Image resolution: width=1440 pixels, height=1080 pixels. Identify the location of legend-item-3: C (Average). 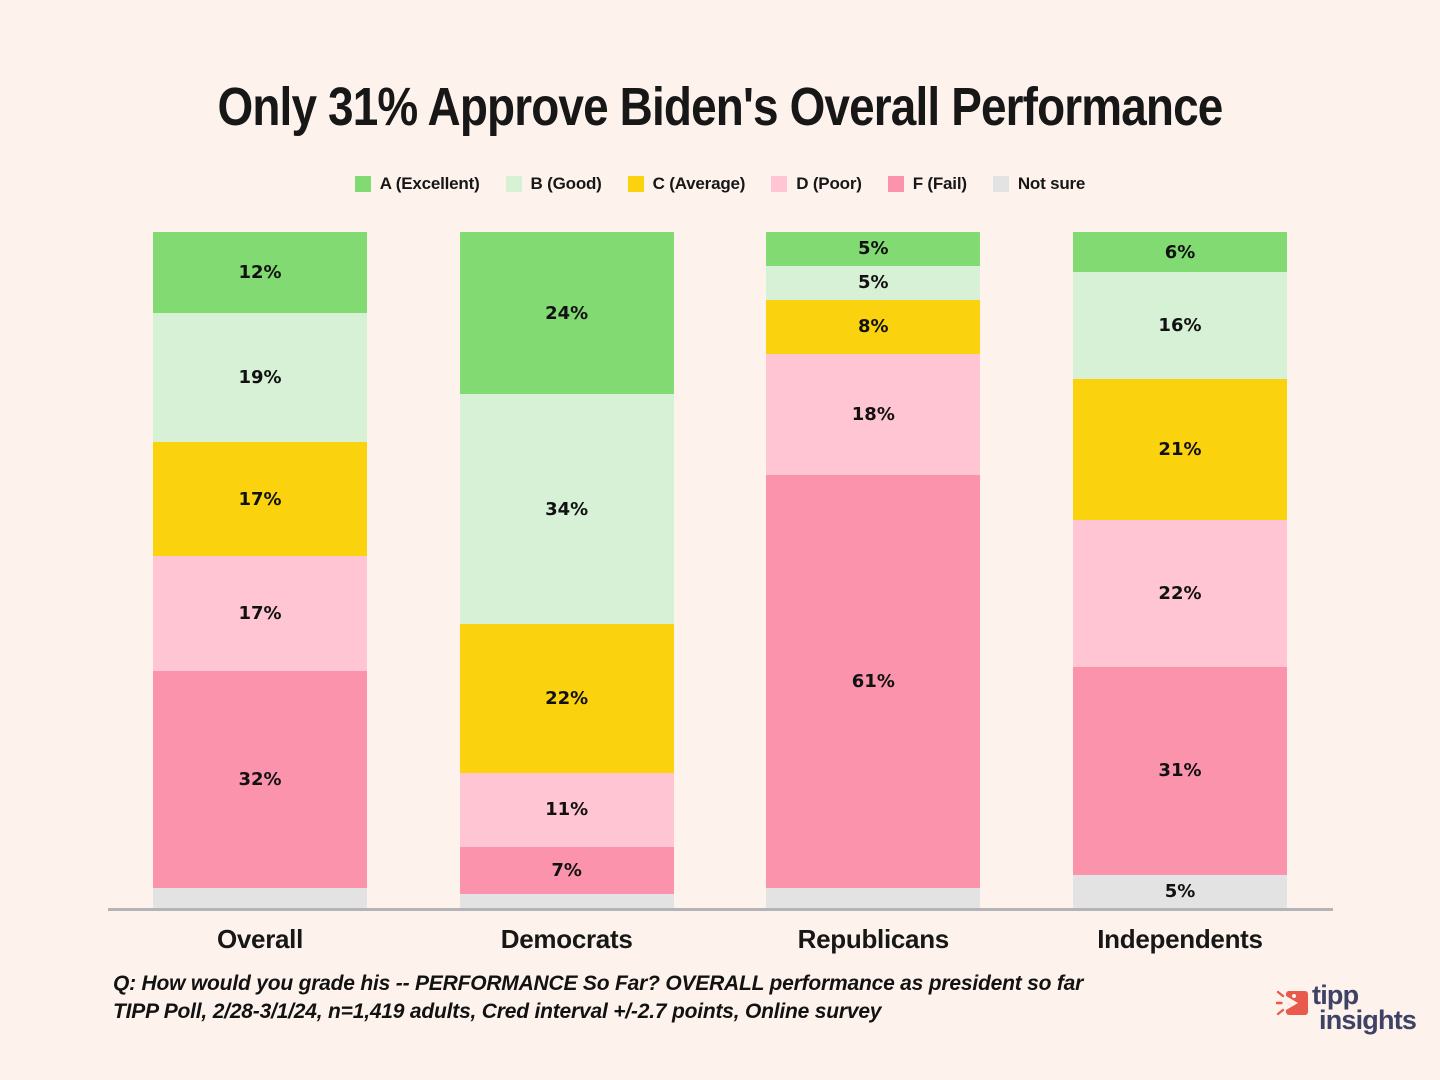
(686, 184).